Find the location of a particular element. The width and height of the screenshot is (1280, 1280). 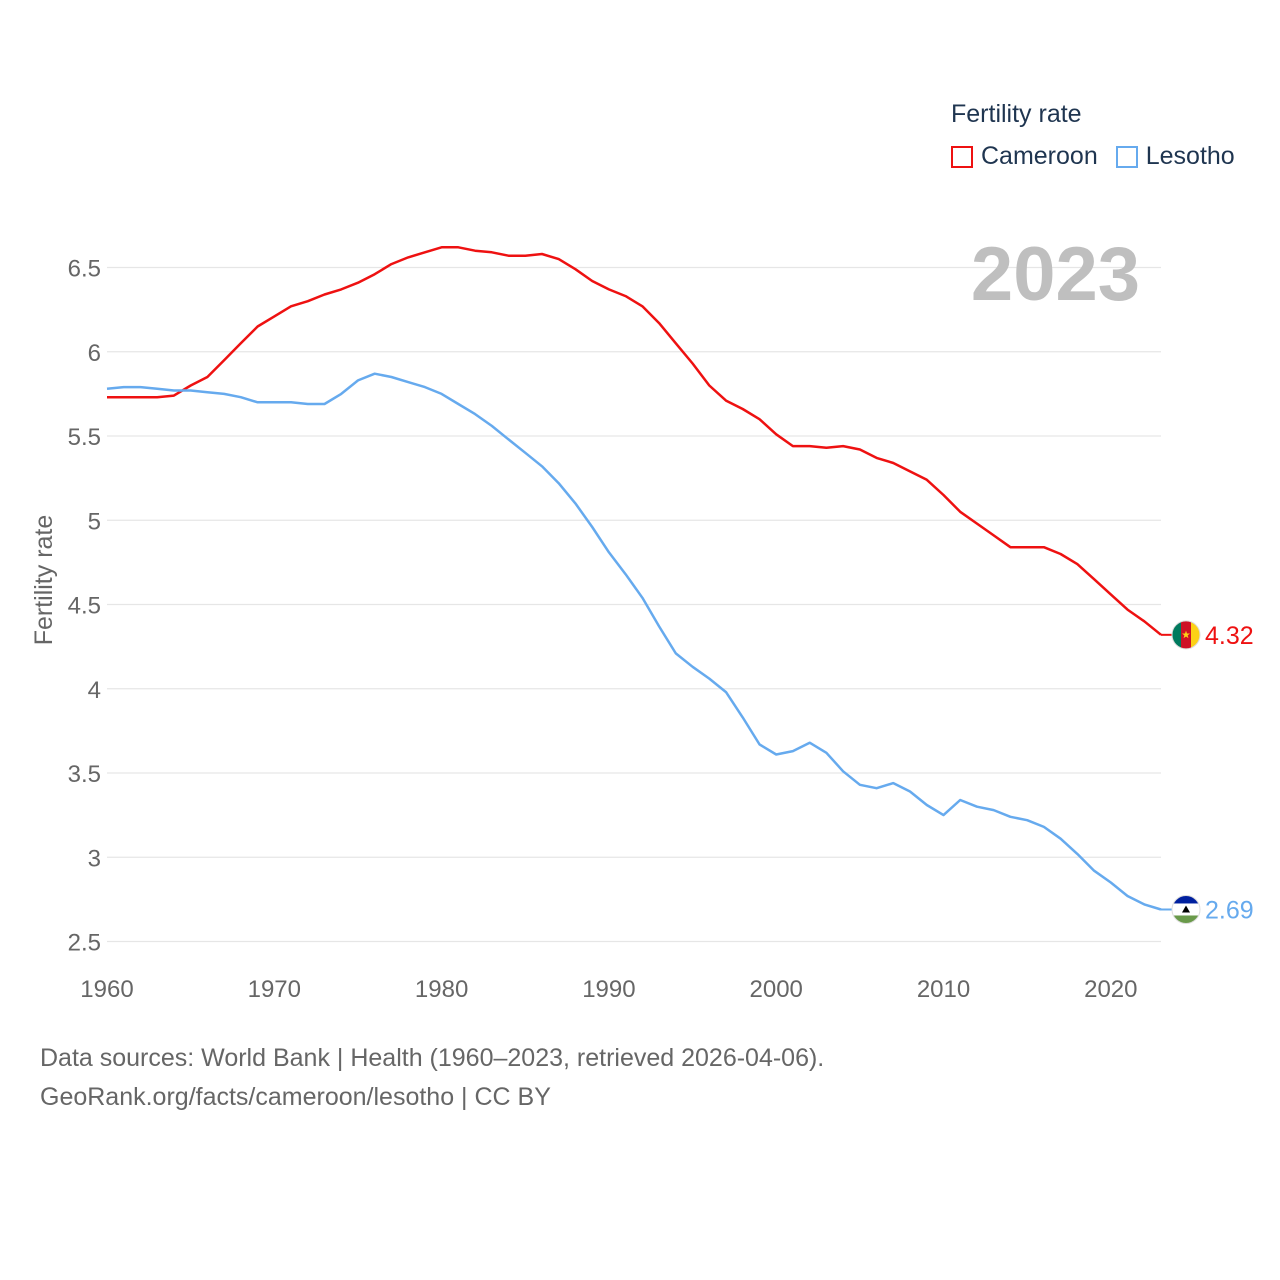

legend-label-cameroon: Cameroon is located at coordinates (1039, 156).